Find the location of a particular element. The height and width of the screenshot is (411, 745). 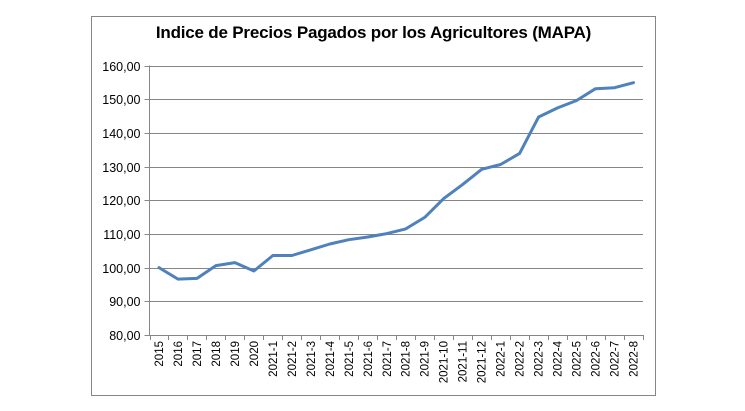

x-tick-label: 2022-2 is located at coordinates (521, 359).